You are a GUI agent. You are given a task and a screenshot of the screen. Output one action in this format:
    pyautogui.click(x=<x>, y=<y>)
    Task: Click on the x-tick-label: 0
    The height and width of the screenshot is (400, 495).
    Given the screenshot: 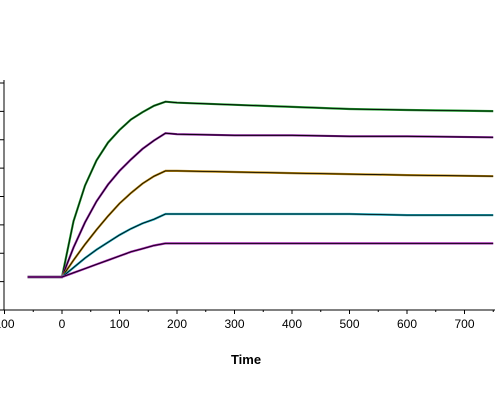 What is the action you would take?
    pyautogui.click(x=62, y=324)
    